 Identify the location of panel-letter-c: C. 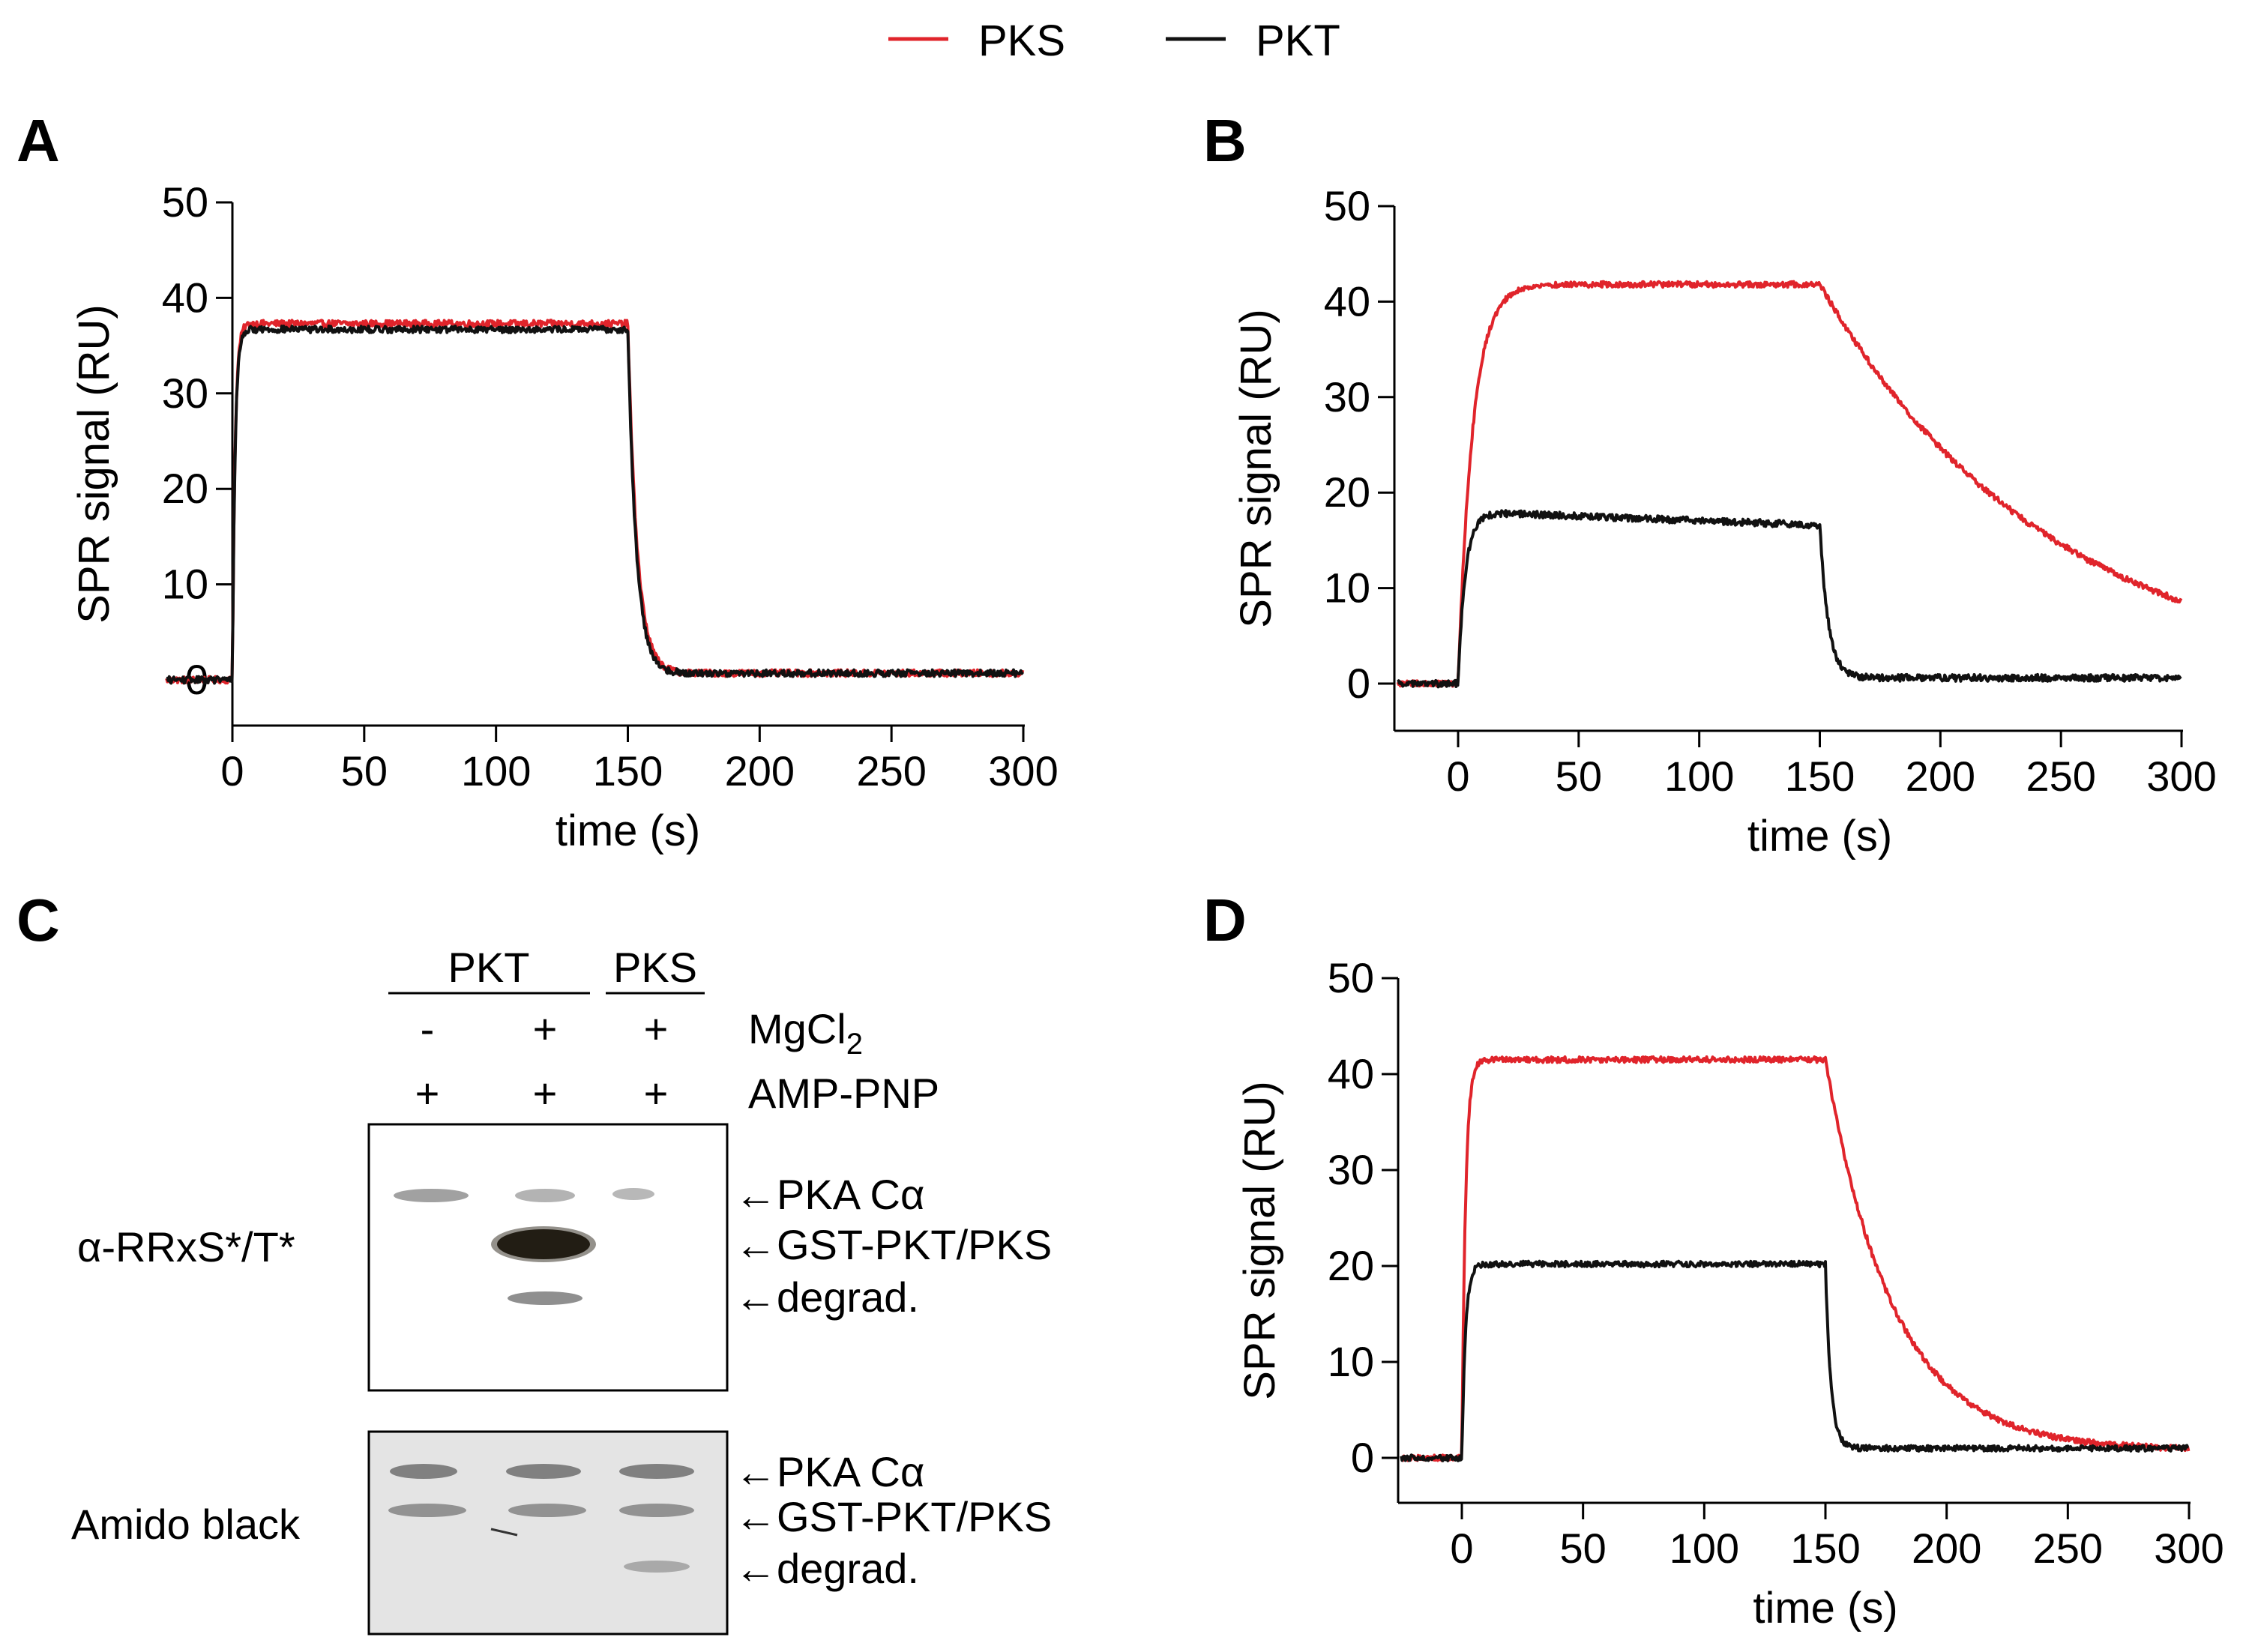
(38, 920).